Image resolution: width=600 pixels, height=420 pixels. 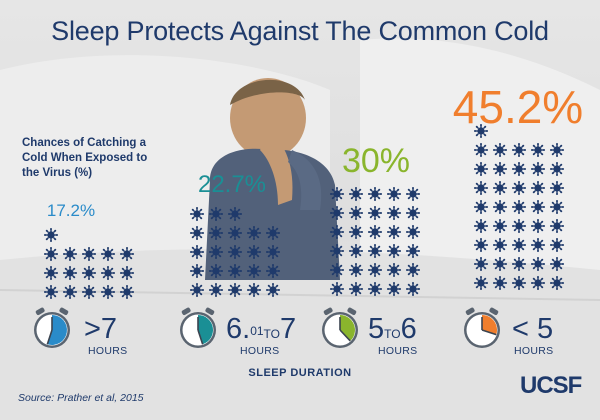 What do you see at coordinates (376, 161) in the screenshot?
I see `value-label-5to6: 30%` at bounding box center [376, 161].